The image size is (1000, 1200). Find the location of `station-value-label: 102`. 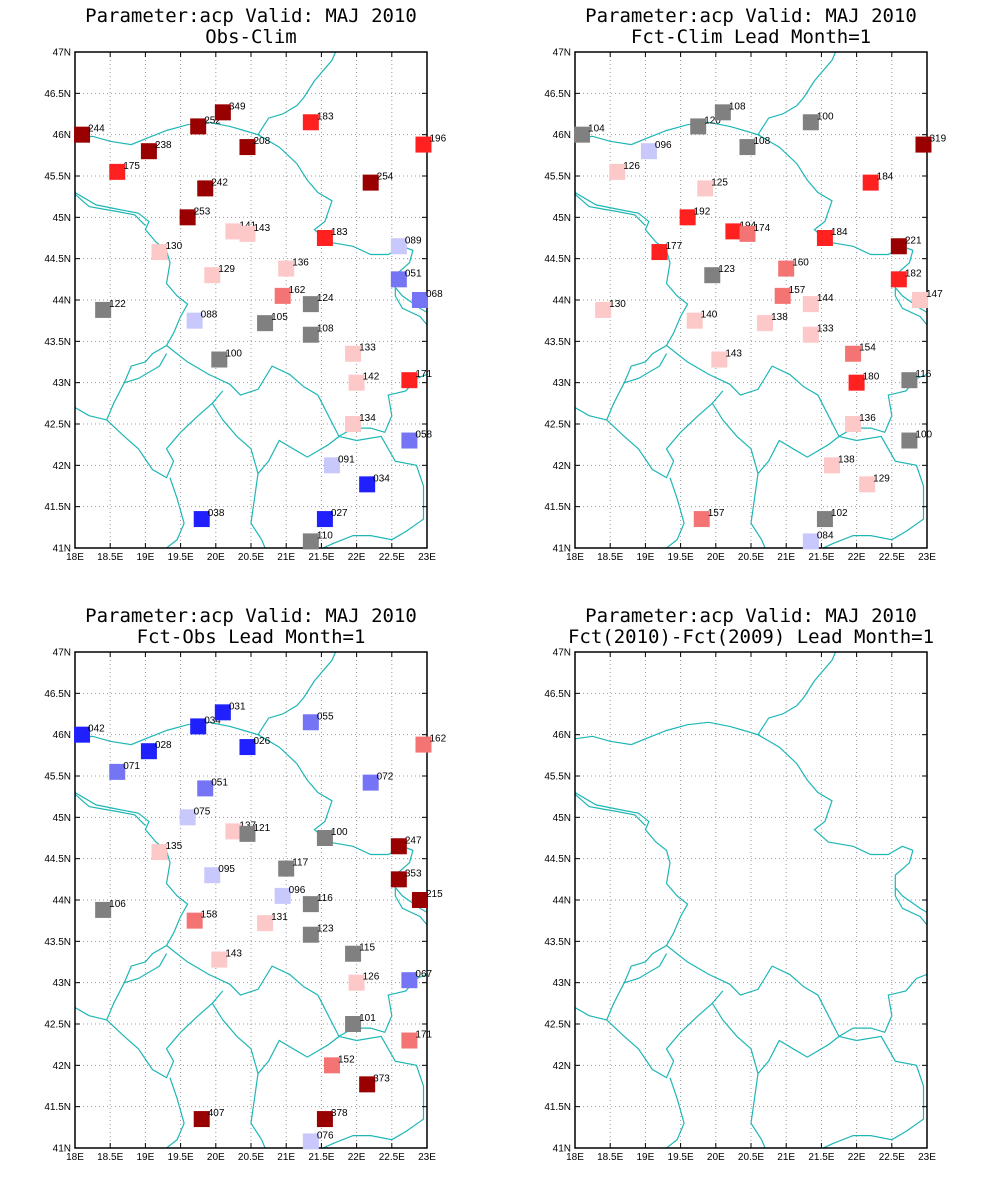

station-value-label: 102 is located at coordinates (839, 513).